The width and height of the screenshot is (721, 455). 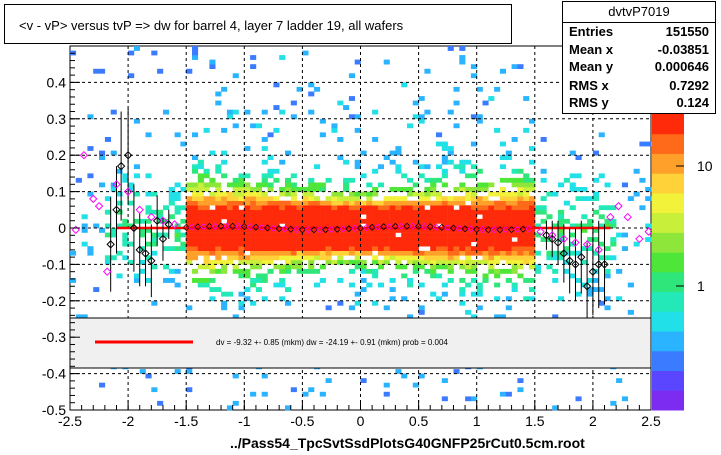 I want to click on color-scale-band, so click(x=668, y=360).